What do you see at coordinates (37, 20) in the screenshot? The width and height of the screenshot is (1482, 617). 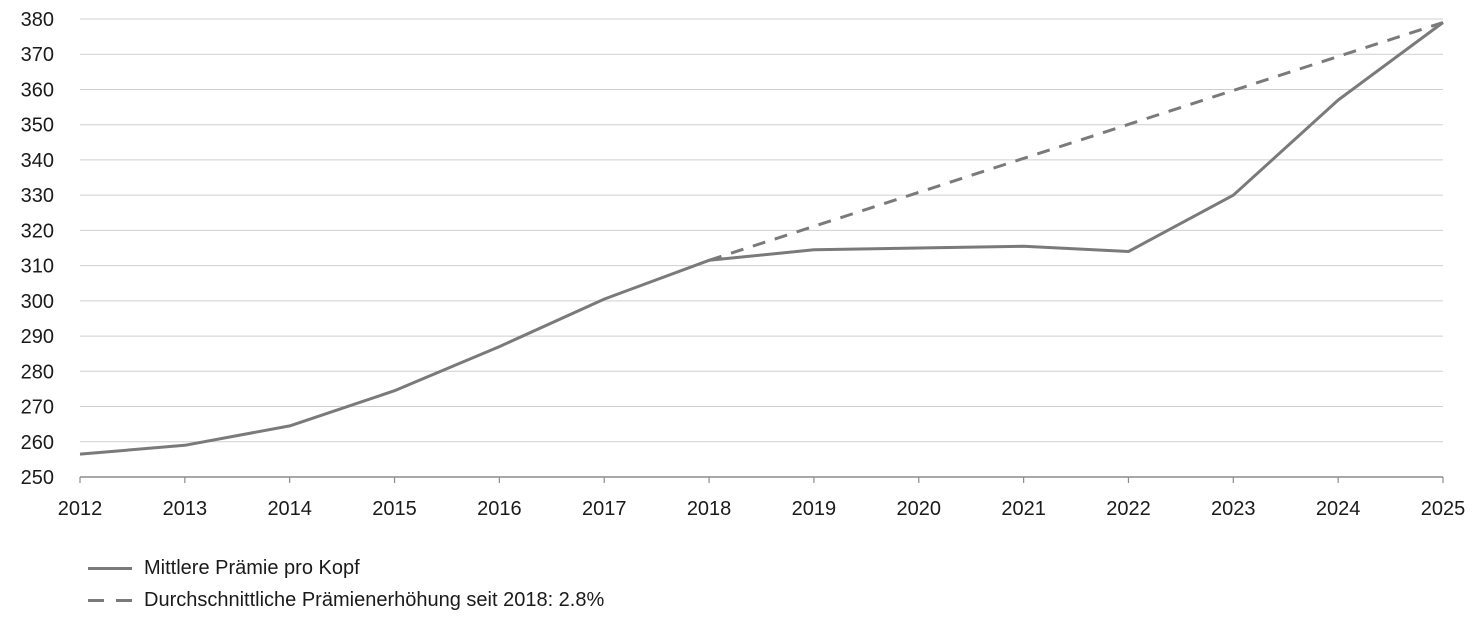 I see `y-tick-label: 380` at bounding box center [37, 20].